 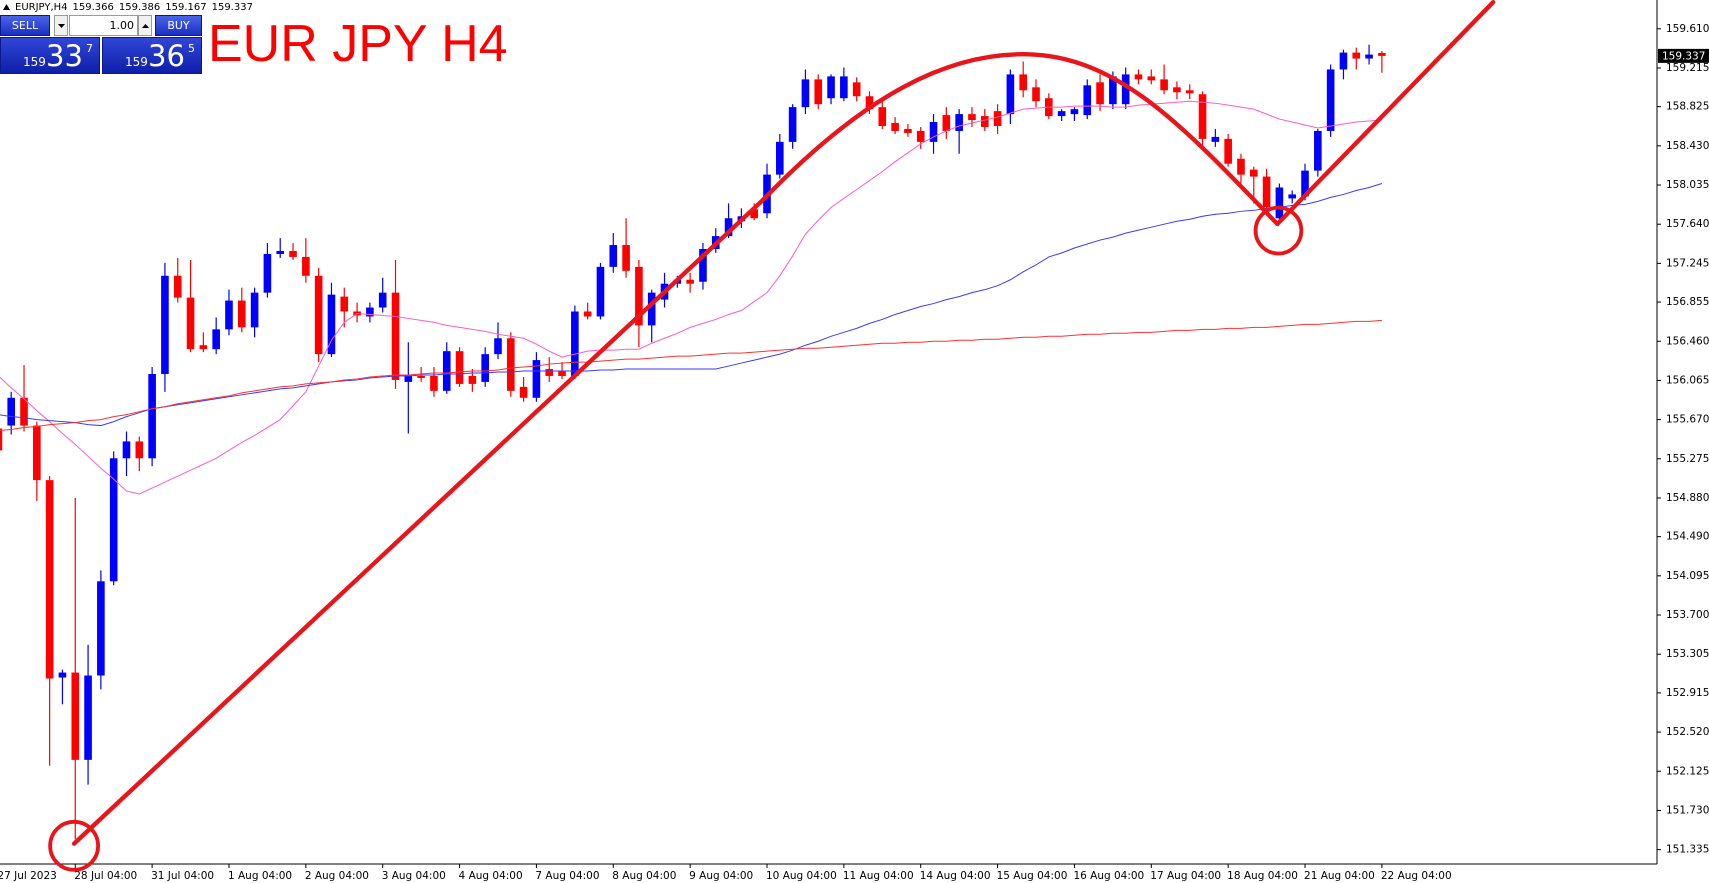 What do you see at coordinates (1108, 876) in the screenshot?
I see `x-tick-label: 16 Aug 04:00` at bounding box center [1108, 876].